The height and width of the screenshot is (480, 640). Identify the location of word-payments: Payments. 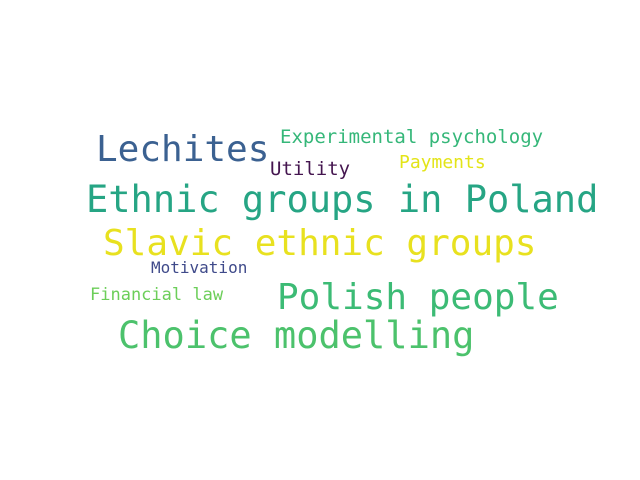
(442, 162).